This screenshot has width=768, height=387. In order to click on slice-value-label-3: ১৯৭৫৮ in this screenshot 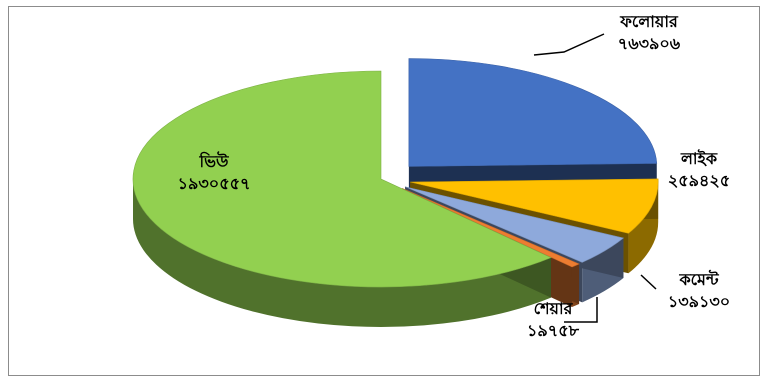, I will do `click(553, 330)`.